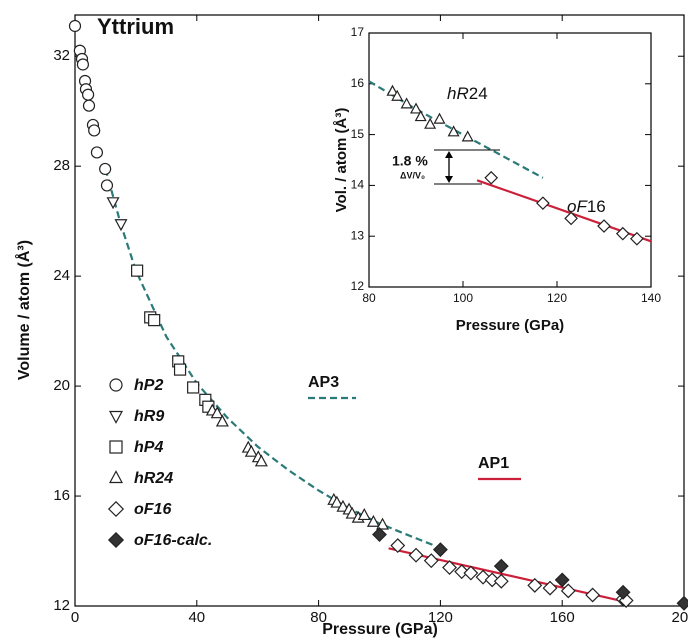 This screenshot has height=641, width=688. What do you see at coordinates (153, 478) in the screenshot?
I see `legend-label: hR24` at bounding box center [153, 478].